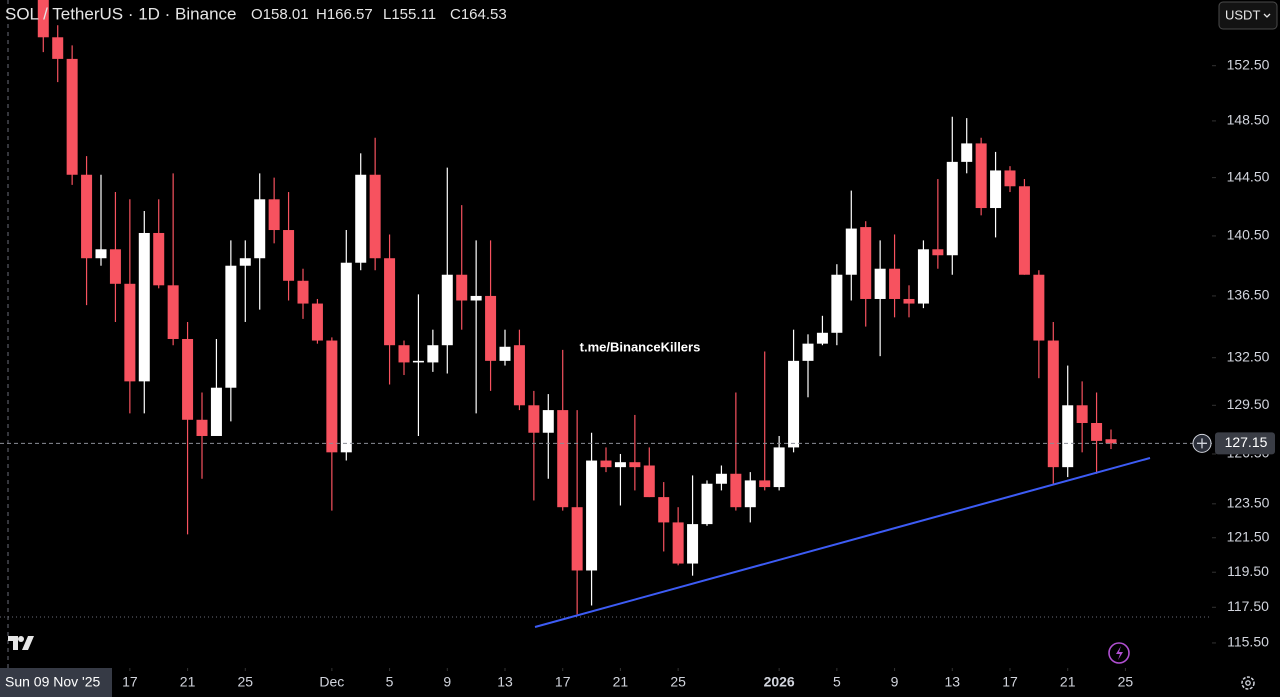  I want to click on x-tick-label: 9, so click(895, 682).